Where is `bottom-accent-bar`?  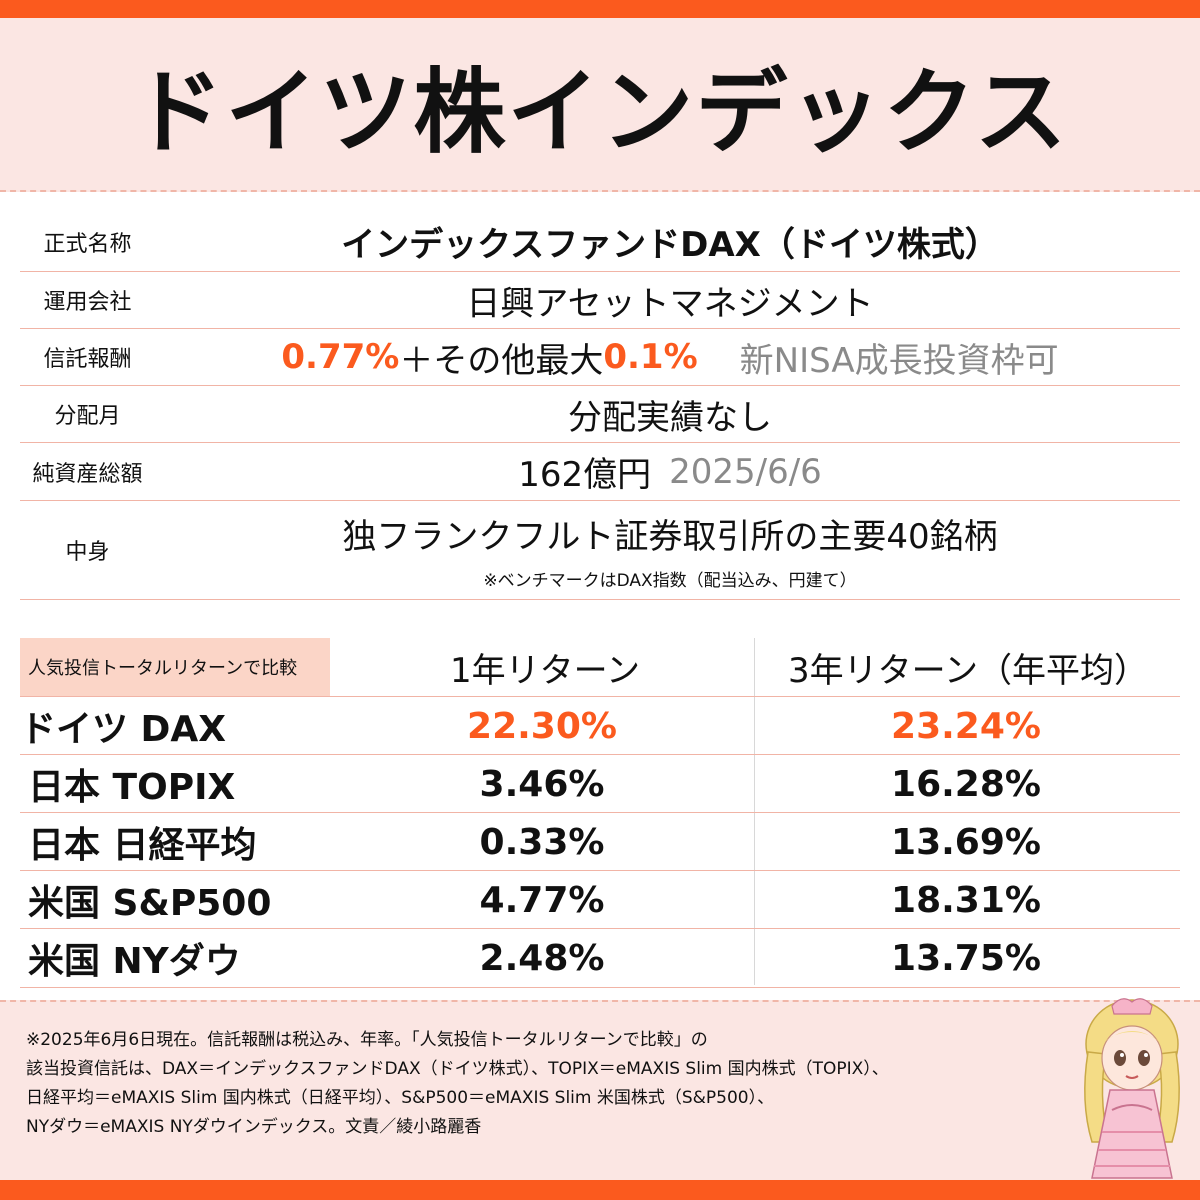
bottom-accent-bar is located at coordinates (600, 1190).